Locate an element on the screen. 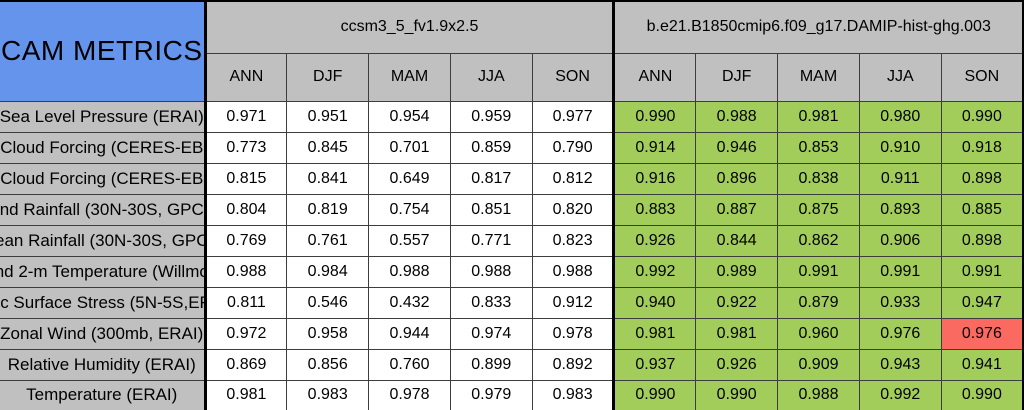 This screenshot has height=410, width=1024. metric-value-cell: 0.910 is located at coordinates (900, 147).